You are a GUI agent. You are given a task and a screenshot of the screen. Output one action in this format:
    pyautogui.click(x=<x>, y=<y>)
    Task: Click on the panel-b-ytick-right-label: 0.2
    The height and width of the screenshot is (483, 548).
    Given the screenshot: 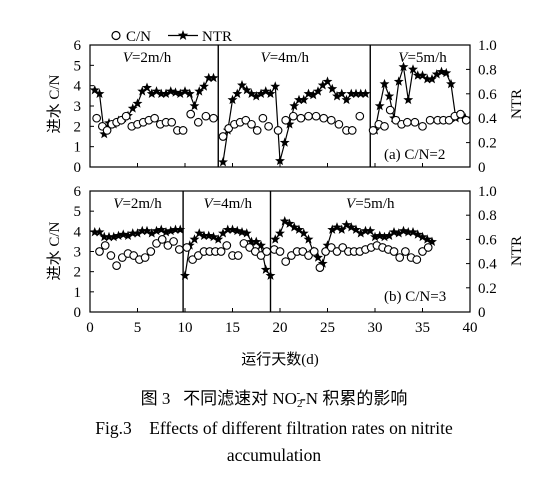 What is the action you would take?
    pyautogui.click(x=487, y=289)
    